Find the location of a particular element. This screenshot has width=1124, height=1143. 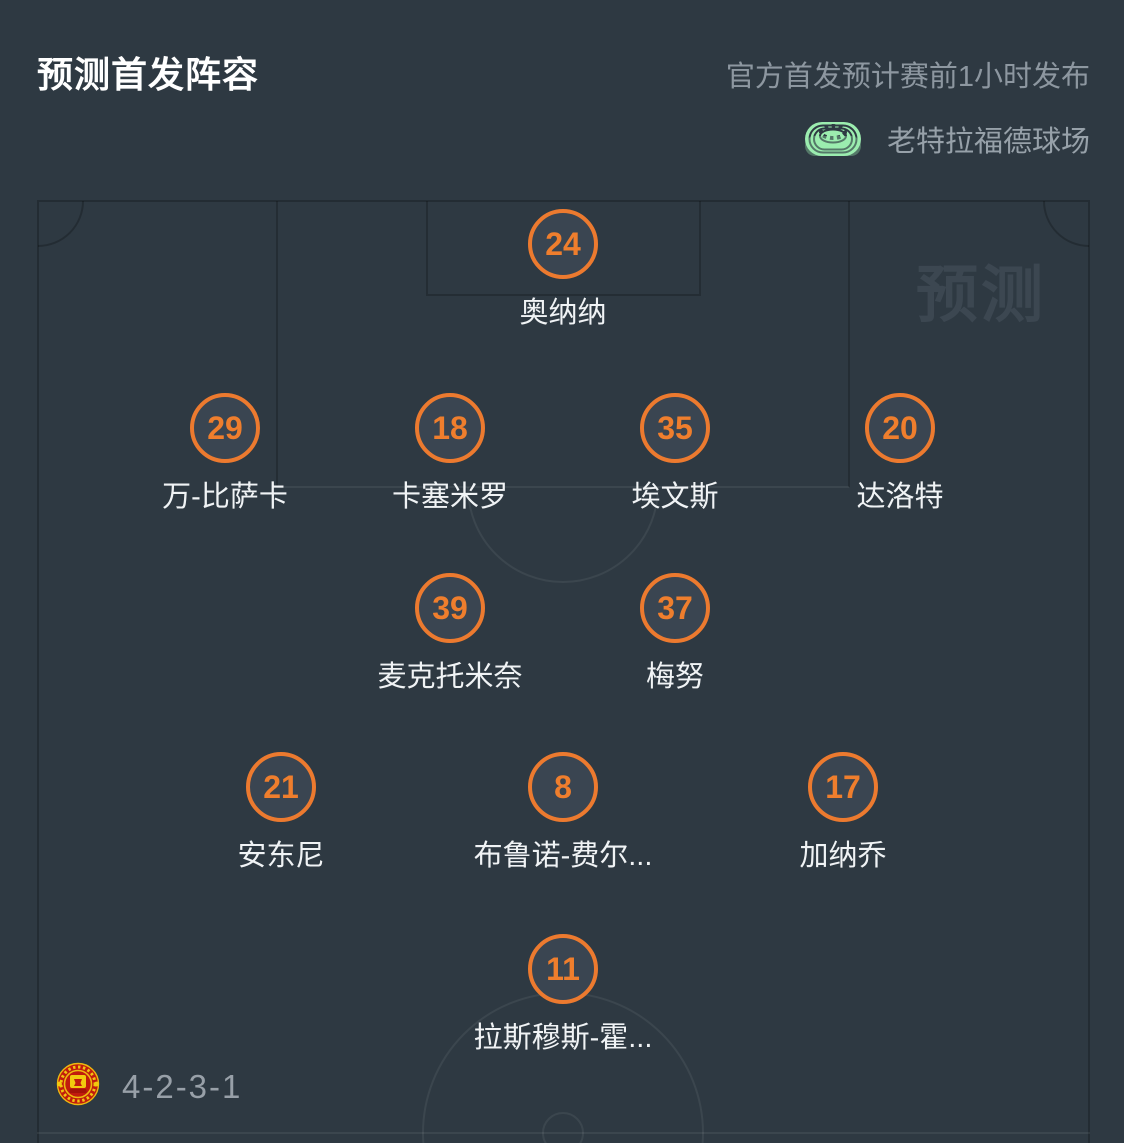

player-name: 安东尼 is located at coordinates (281, 856).